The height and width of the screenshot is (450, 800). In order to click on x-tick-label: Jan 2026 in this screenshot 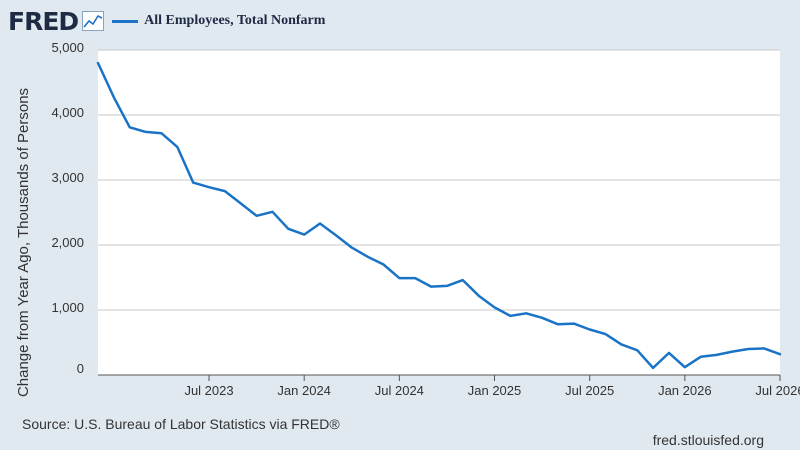, I will do `click(685, 390)`.